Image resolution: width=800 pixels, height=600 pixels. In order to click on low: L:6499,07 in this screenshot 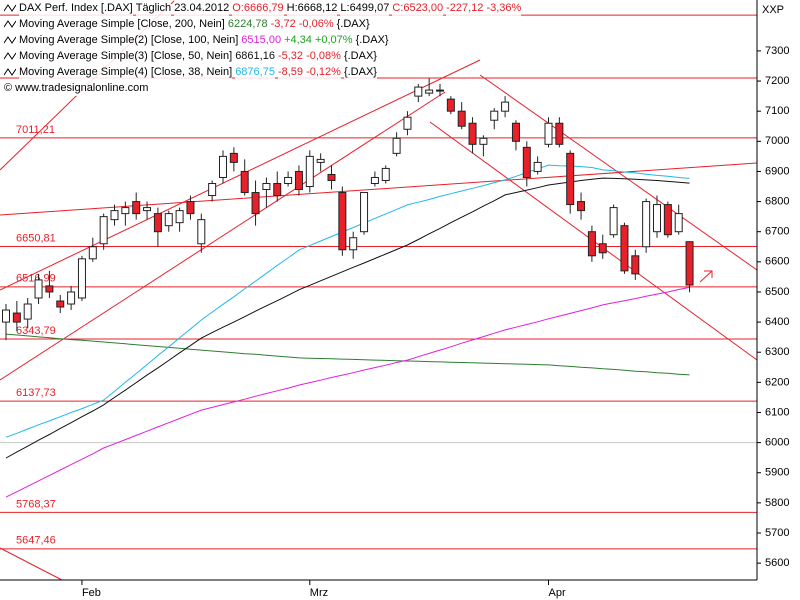, I will do `click(365, 8)`.